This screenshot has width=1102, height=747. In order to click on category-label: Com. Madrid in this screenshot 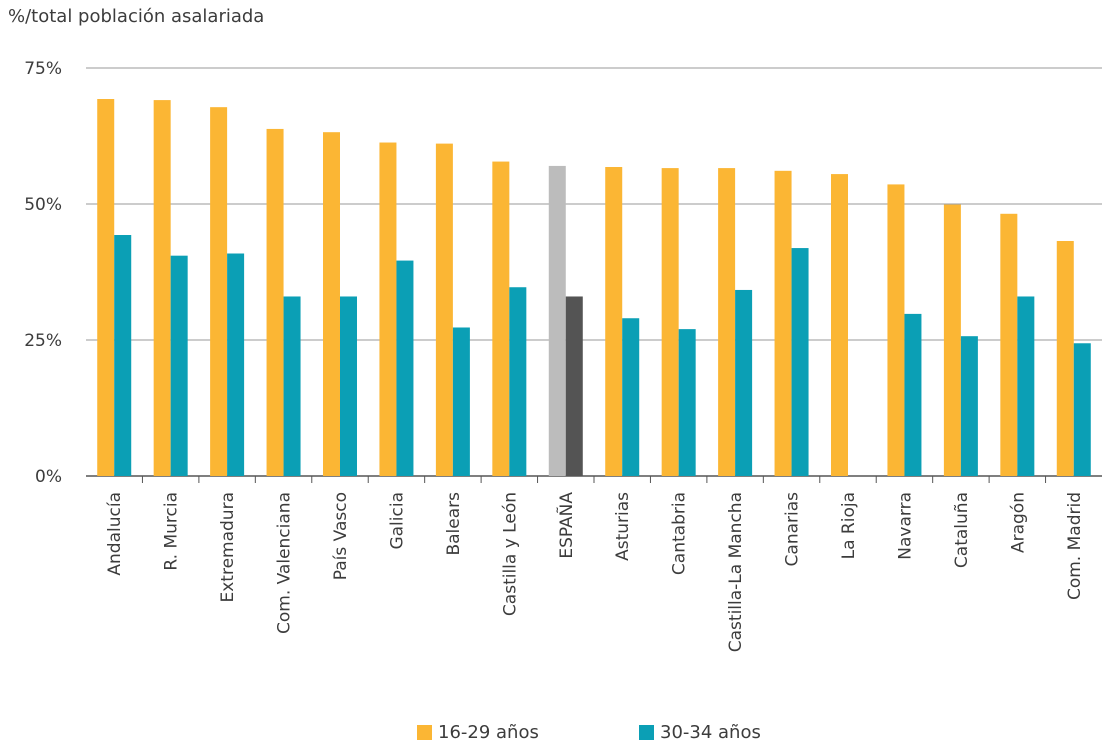, I will do `click(1075, 546)`.